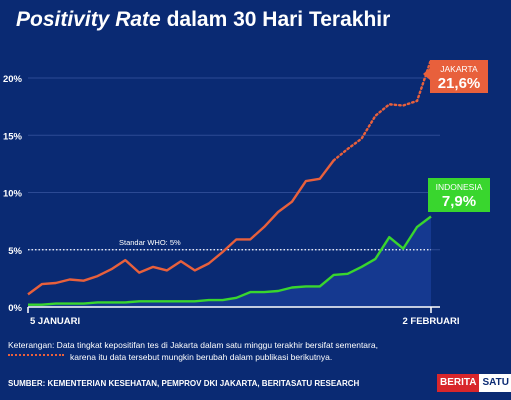  I want to click on indonesia-callout-name: INDONESIA, so click(459, 187).